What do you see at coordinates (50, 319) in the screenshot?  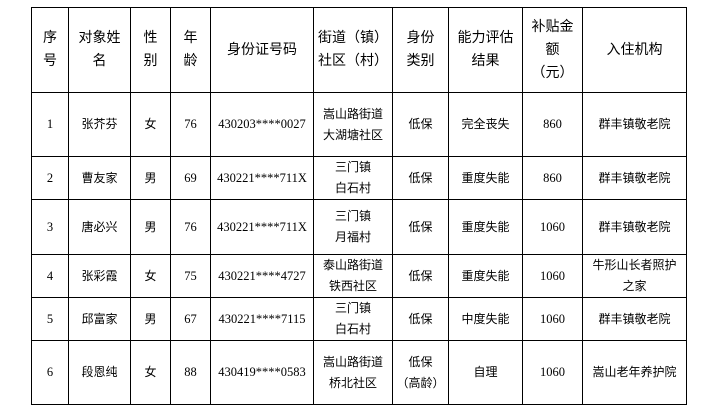 I see `cell-no: 5` at bounding box center [50, 319].